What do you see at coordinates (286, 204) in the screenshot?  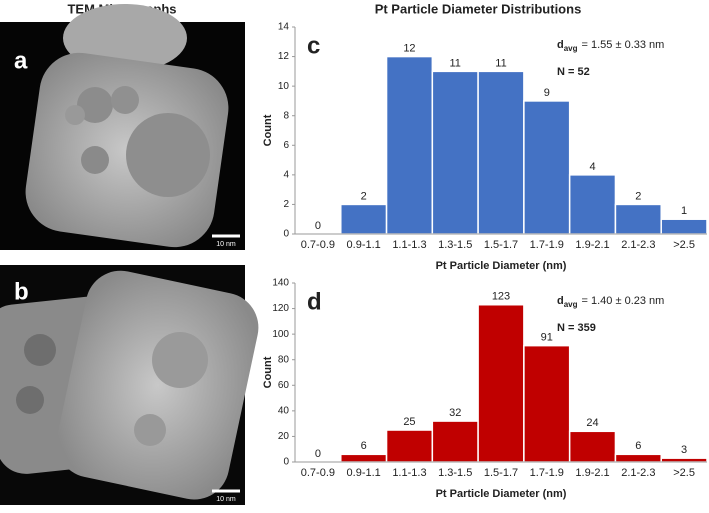 I see `y-tick-label: 2` at bounding box center [286, 204].